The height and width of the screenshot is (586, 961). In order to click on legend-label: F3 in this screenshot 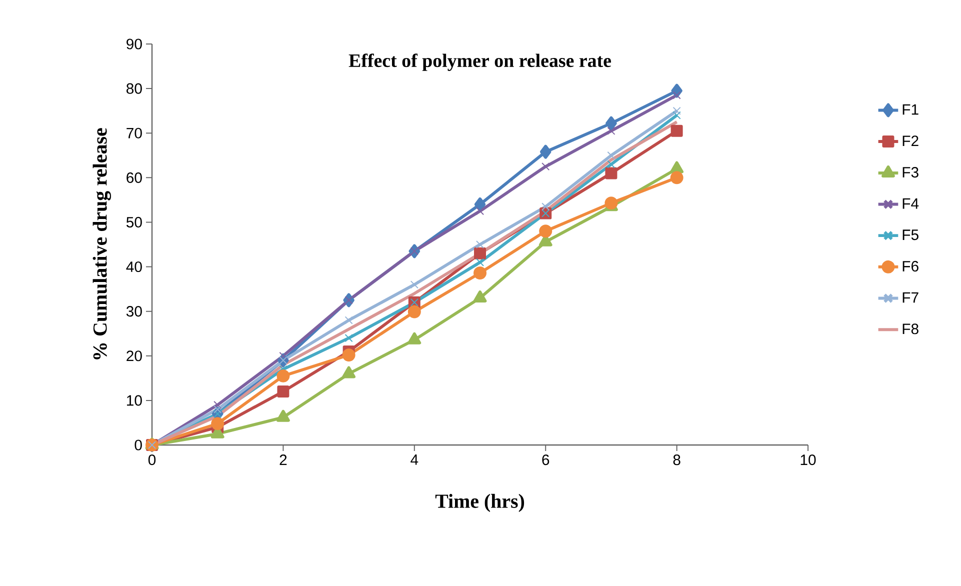, I will do `click(910, 172)`.